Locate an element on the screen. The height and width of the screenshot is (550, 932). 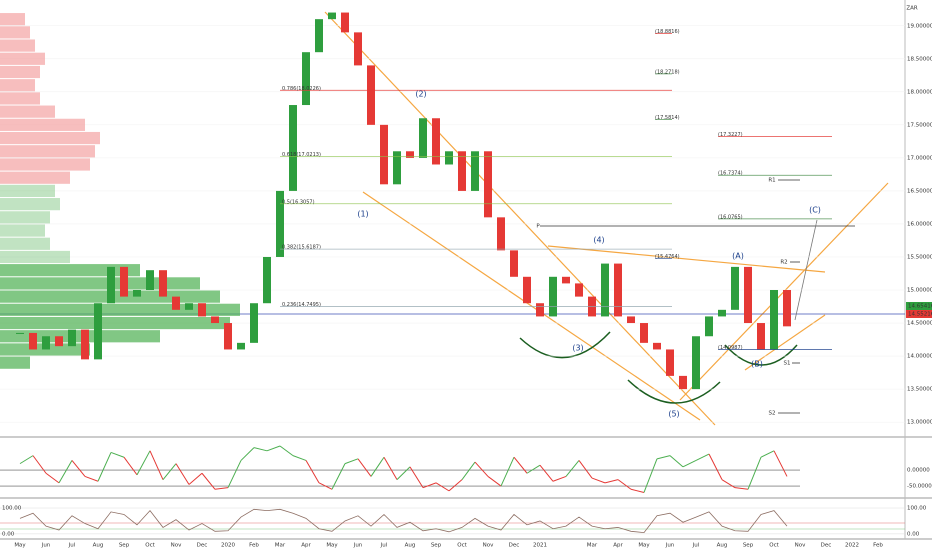
annotation: S1 is located at coordinates (787, 364).